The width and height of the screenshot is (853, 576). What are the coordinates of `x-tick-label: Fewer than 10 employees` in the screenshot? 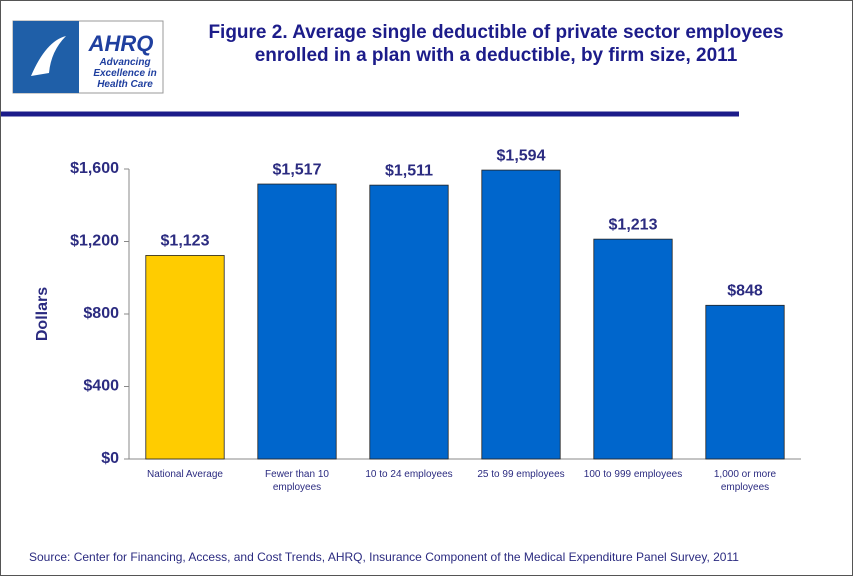 It's located at (297, 481).